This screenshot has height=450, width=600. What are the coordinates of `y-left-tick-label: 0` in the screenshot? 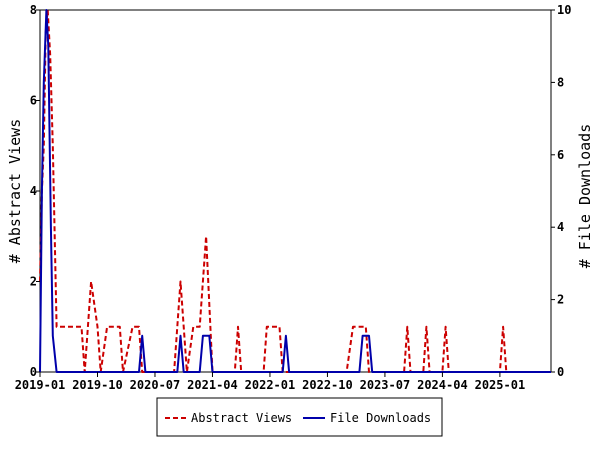 It's located at (33, 372).